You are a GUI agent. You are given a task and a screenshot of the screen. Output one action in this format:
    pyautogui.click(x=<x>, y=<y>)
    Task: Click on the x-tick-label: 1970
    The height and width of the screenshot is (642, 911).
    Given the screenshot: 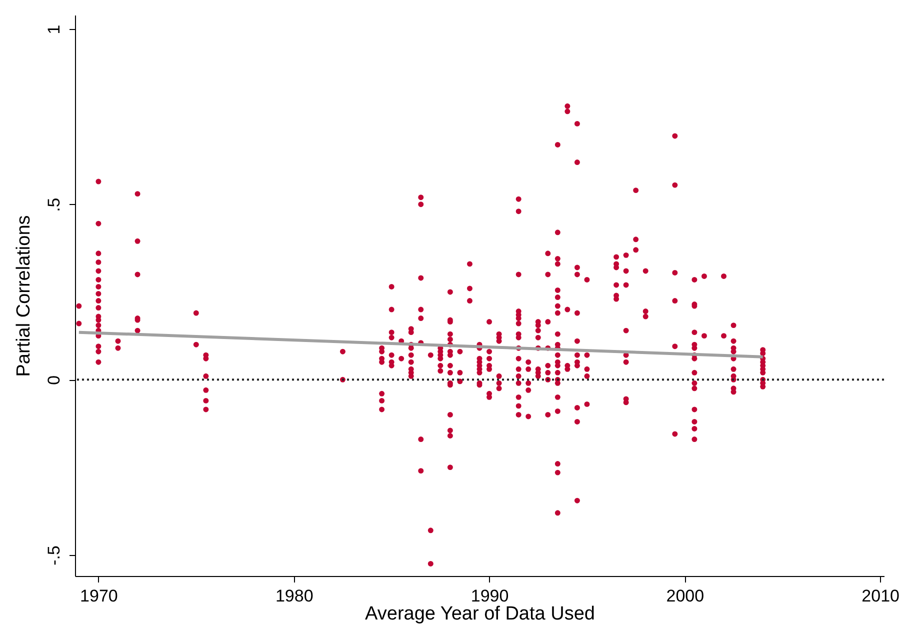 What is the action you would take?
    pyautogui.click(x=99, y=596)
    